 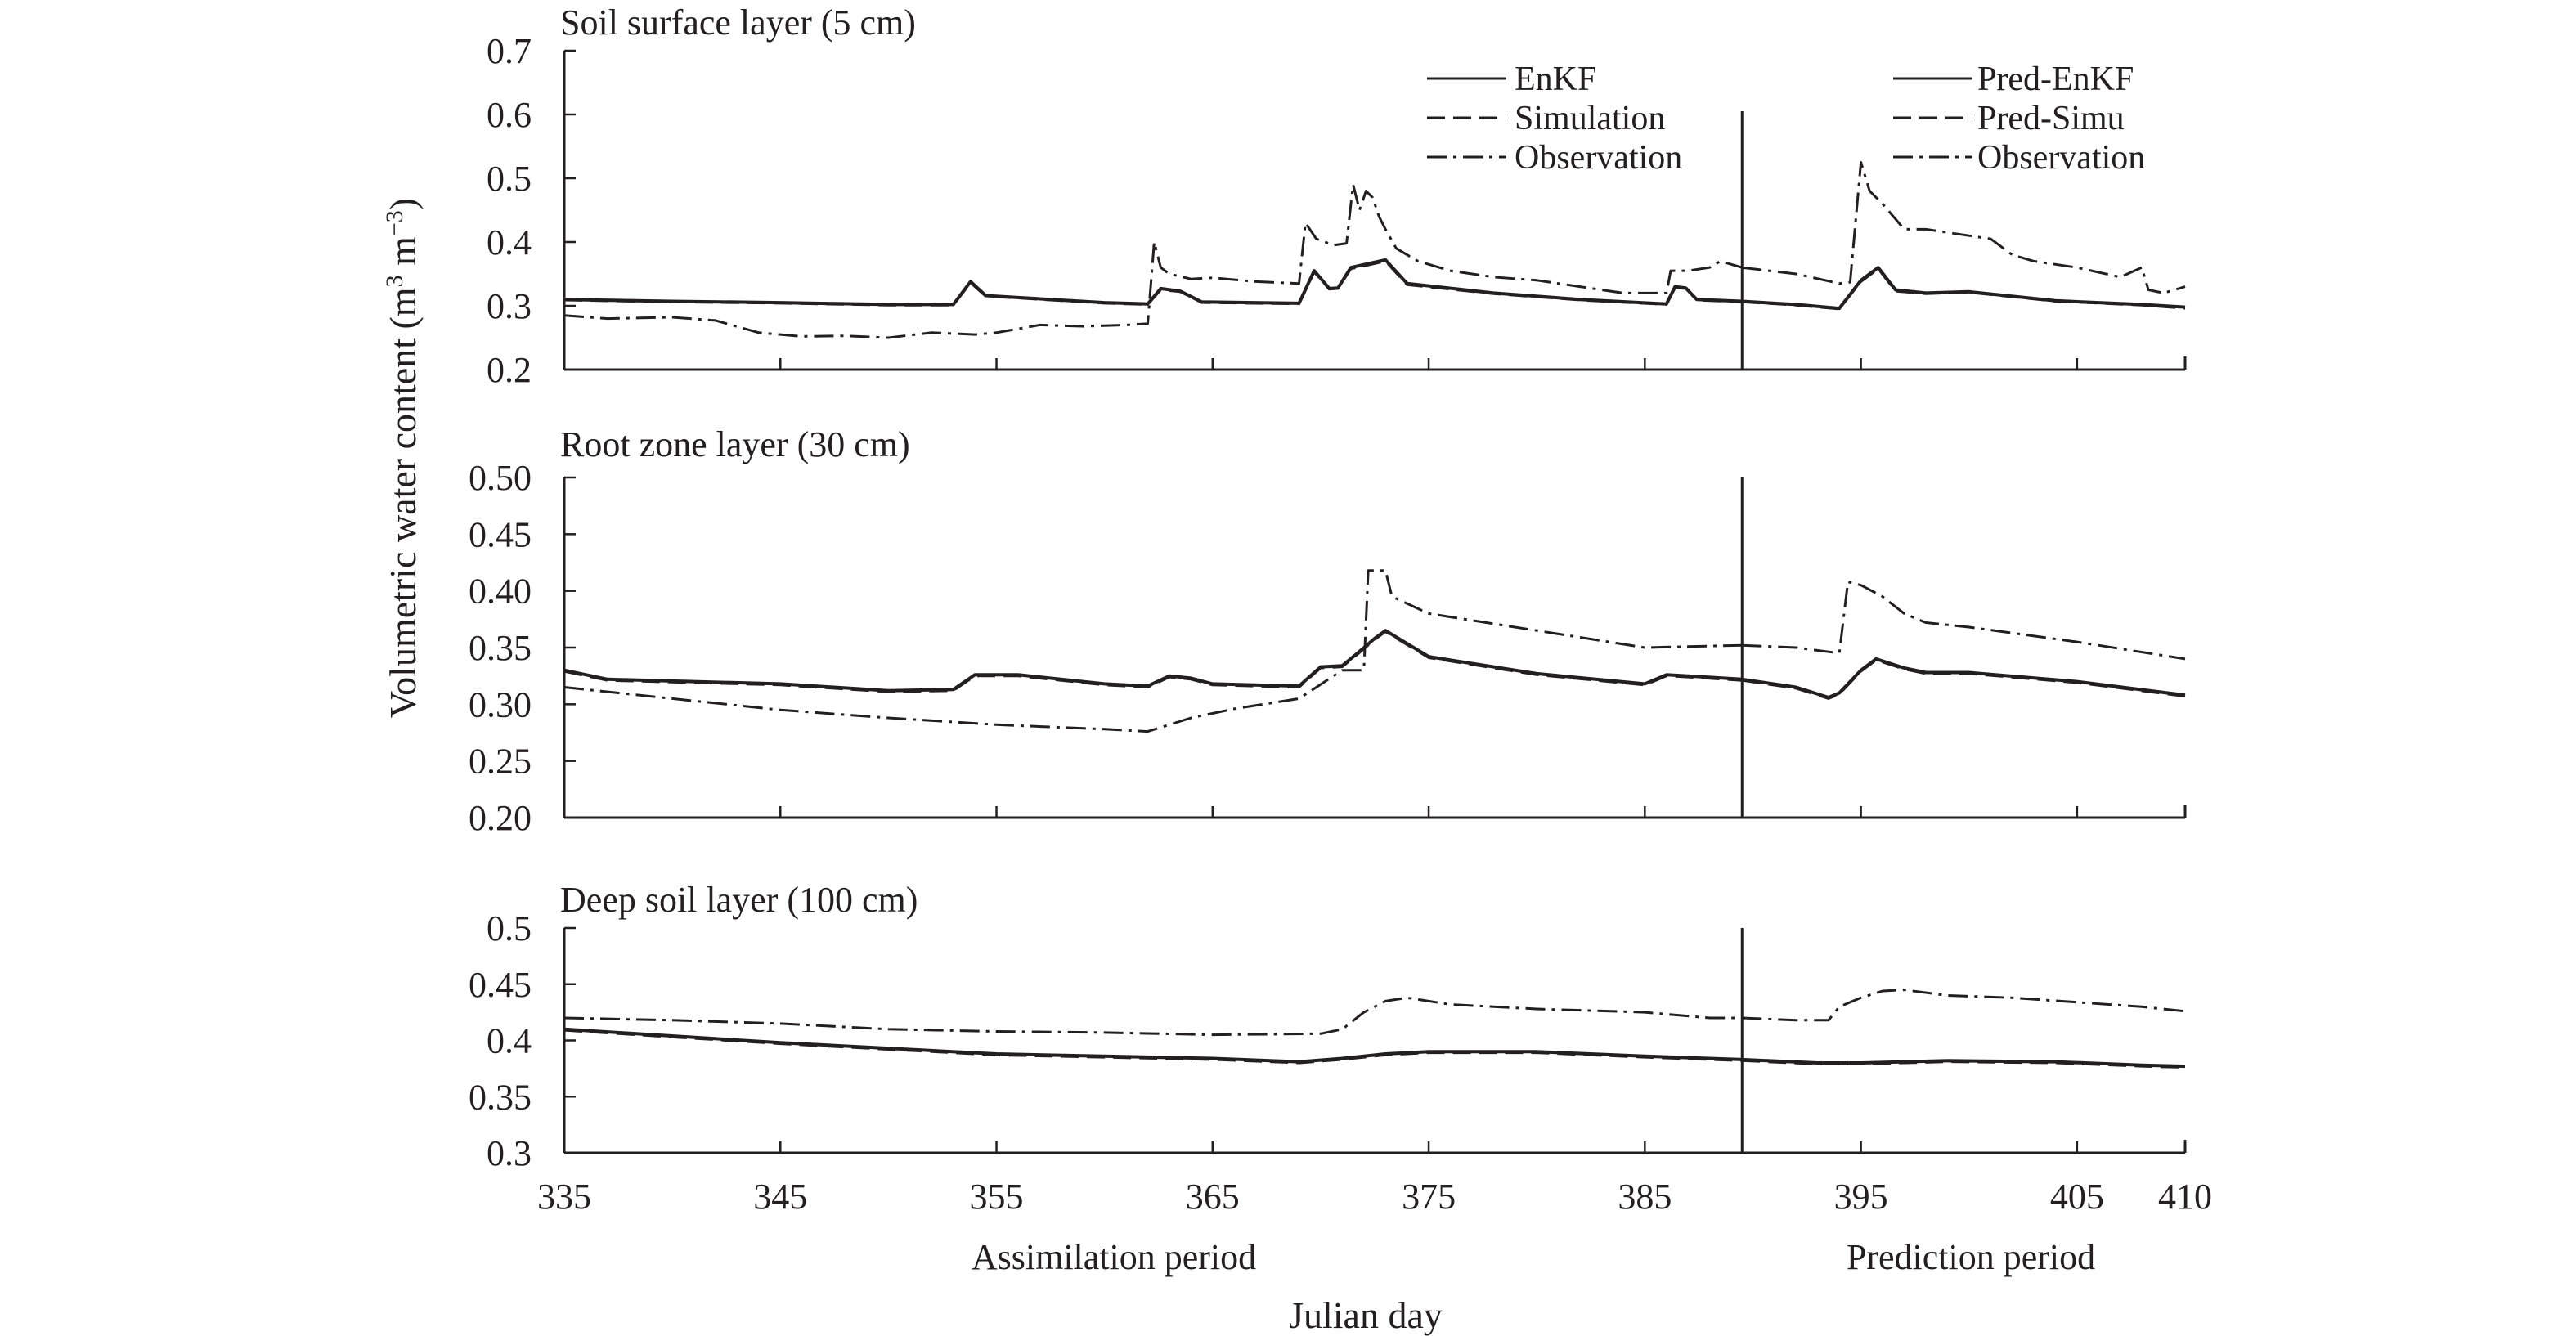 I want to click on y-tick-label: 0.40, so click(x=500, y=592).